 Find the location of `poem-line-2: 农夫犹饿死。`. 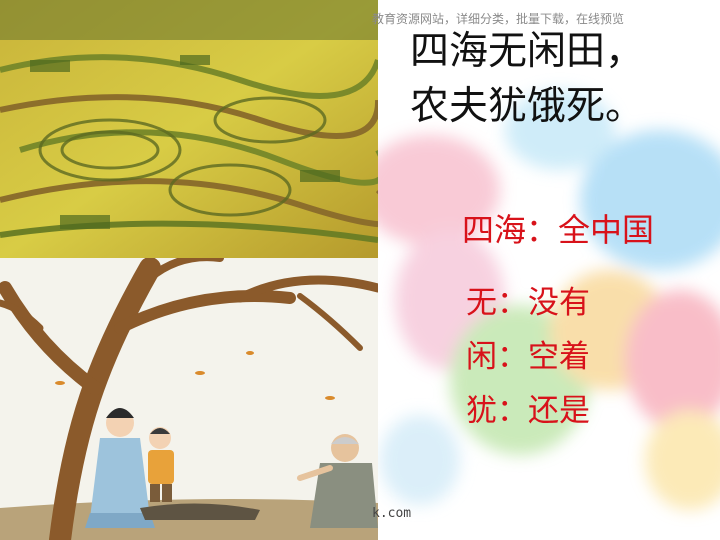

poem-line-2: 农夫犹饿死。 is located at coordinates (527, 106).